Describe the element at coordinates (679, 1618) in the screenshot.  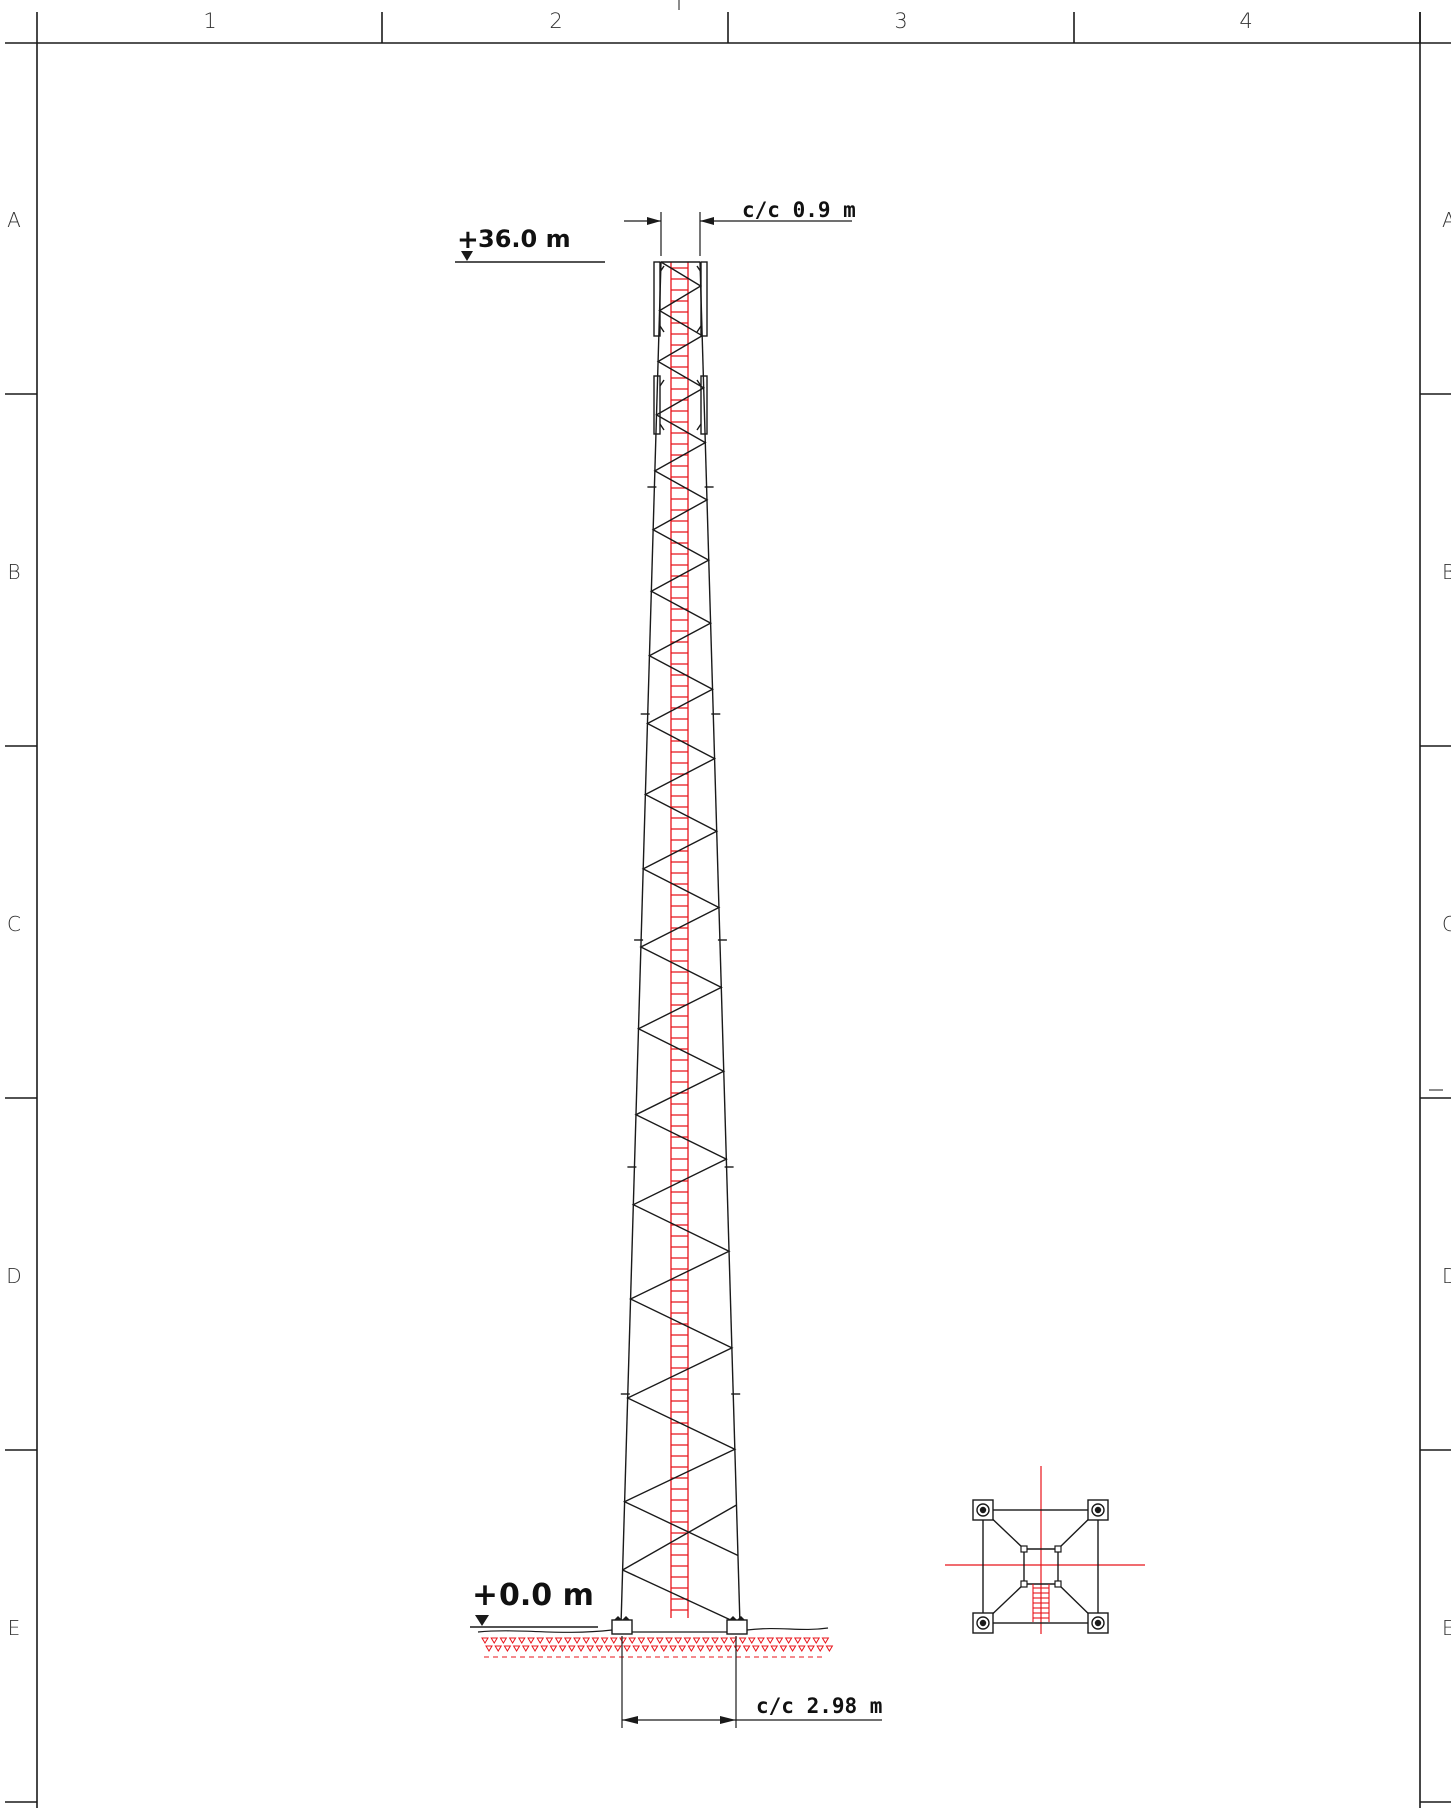
I see `anchor-bolts` at that location.